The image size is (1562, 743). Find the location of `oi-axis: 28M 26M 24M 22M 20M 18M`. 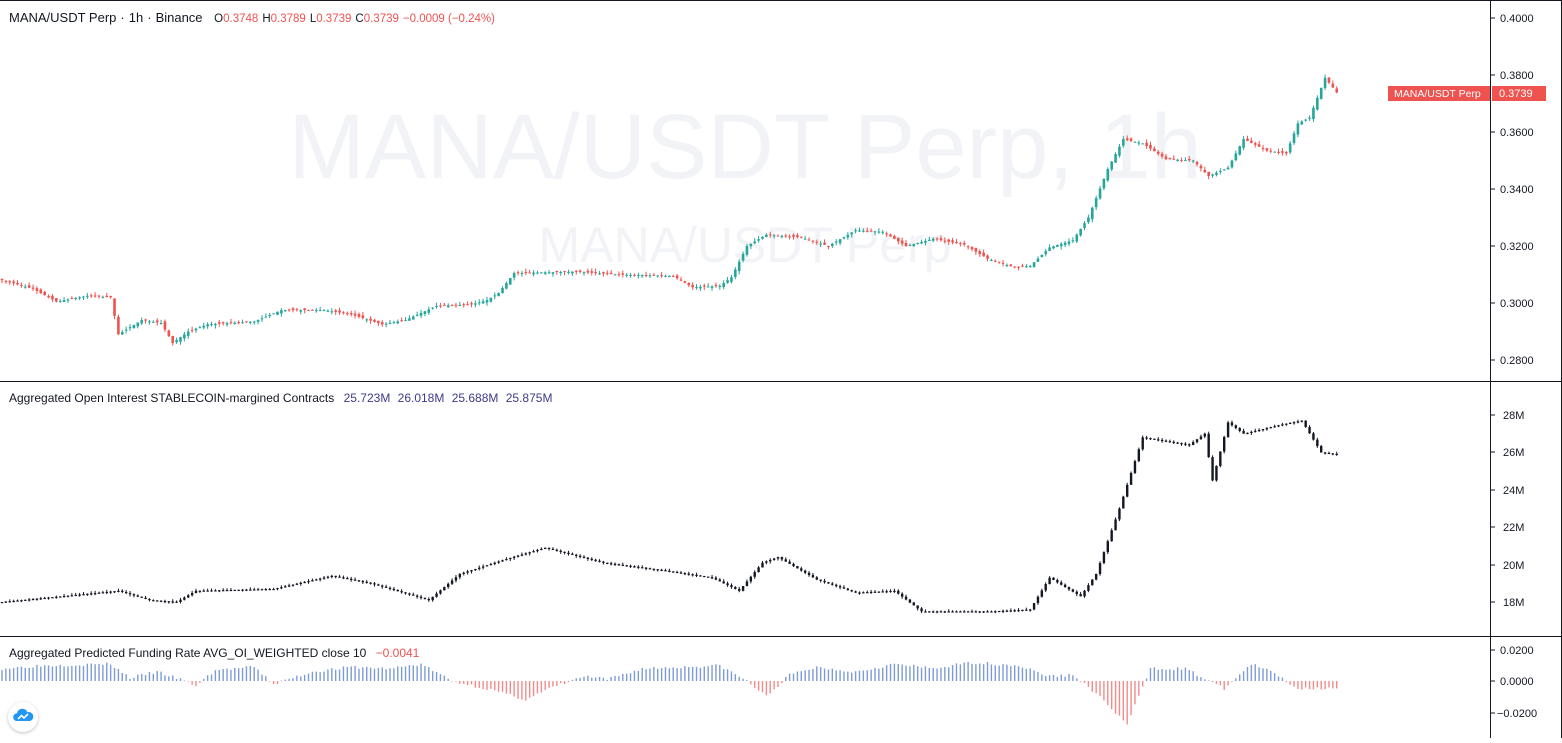

oi-axis: 28M 26M 24M 22M 20M 18M is located at coordinates (1507, 509).